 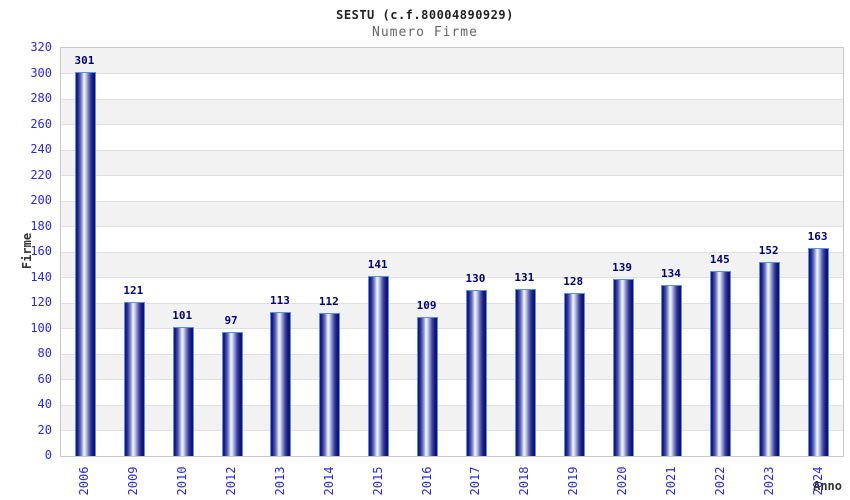 What do you see at coordinates (41, 251) in the screenshot?
I see `y-tick-label: 160` at bounding box center [41, 251].